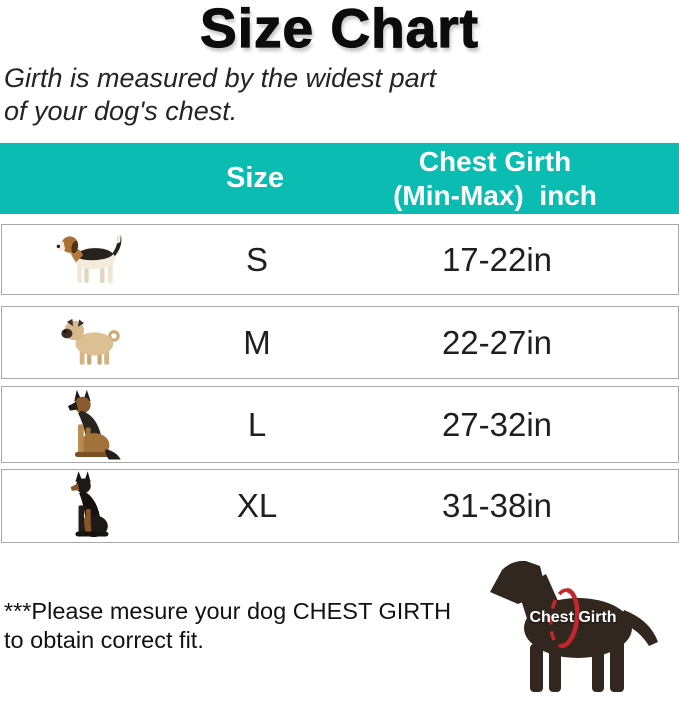 The width and height of the screenshot is (679, 704). What do you see at coordinates (340, 259) in the screenshot?
I see `table-row-size-s: S 17-22in` at bounding box center [340, 259].